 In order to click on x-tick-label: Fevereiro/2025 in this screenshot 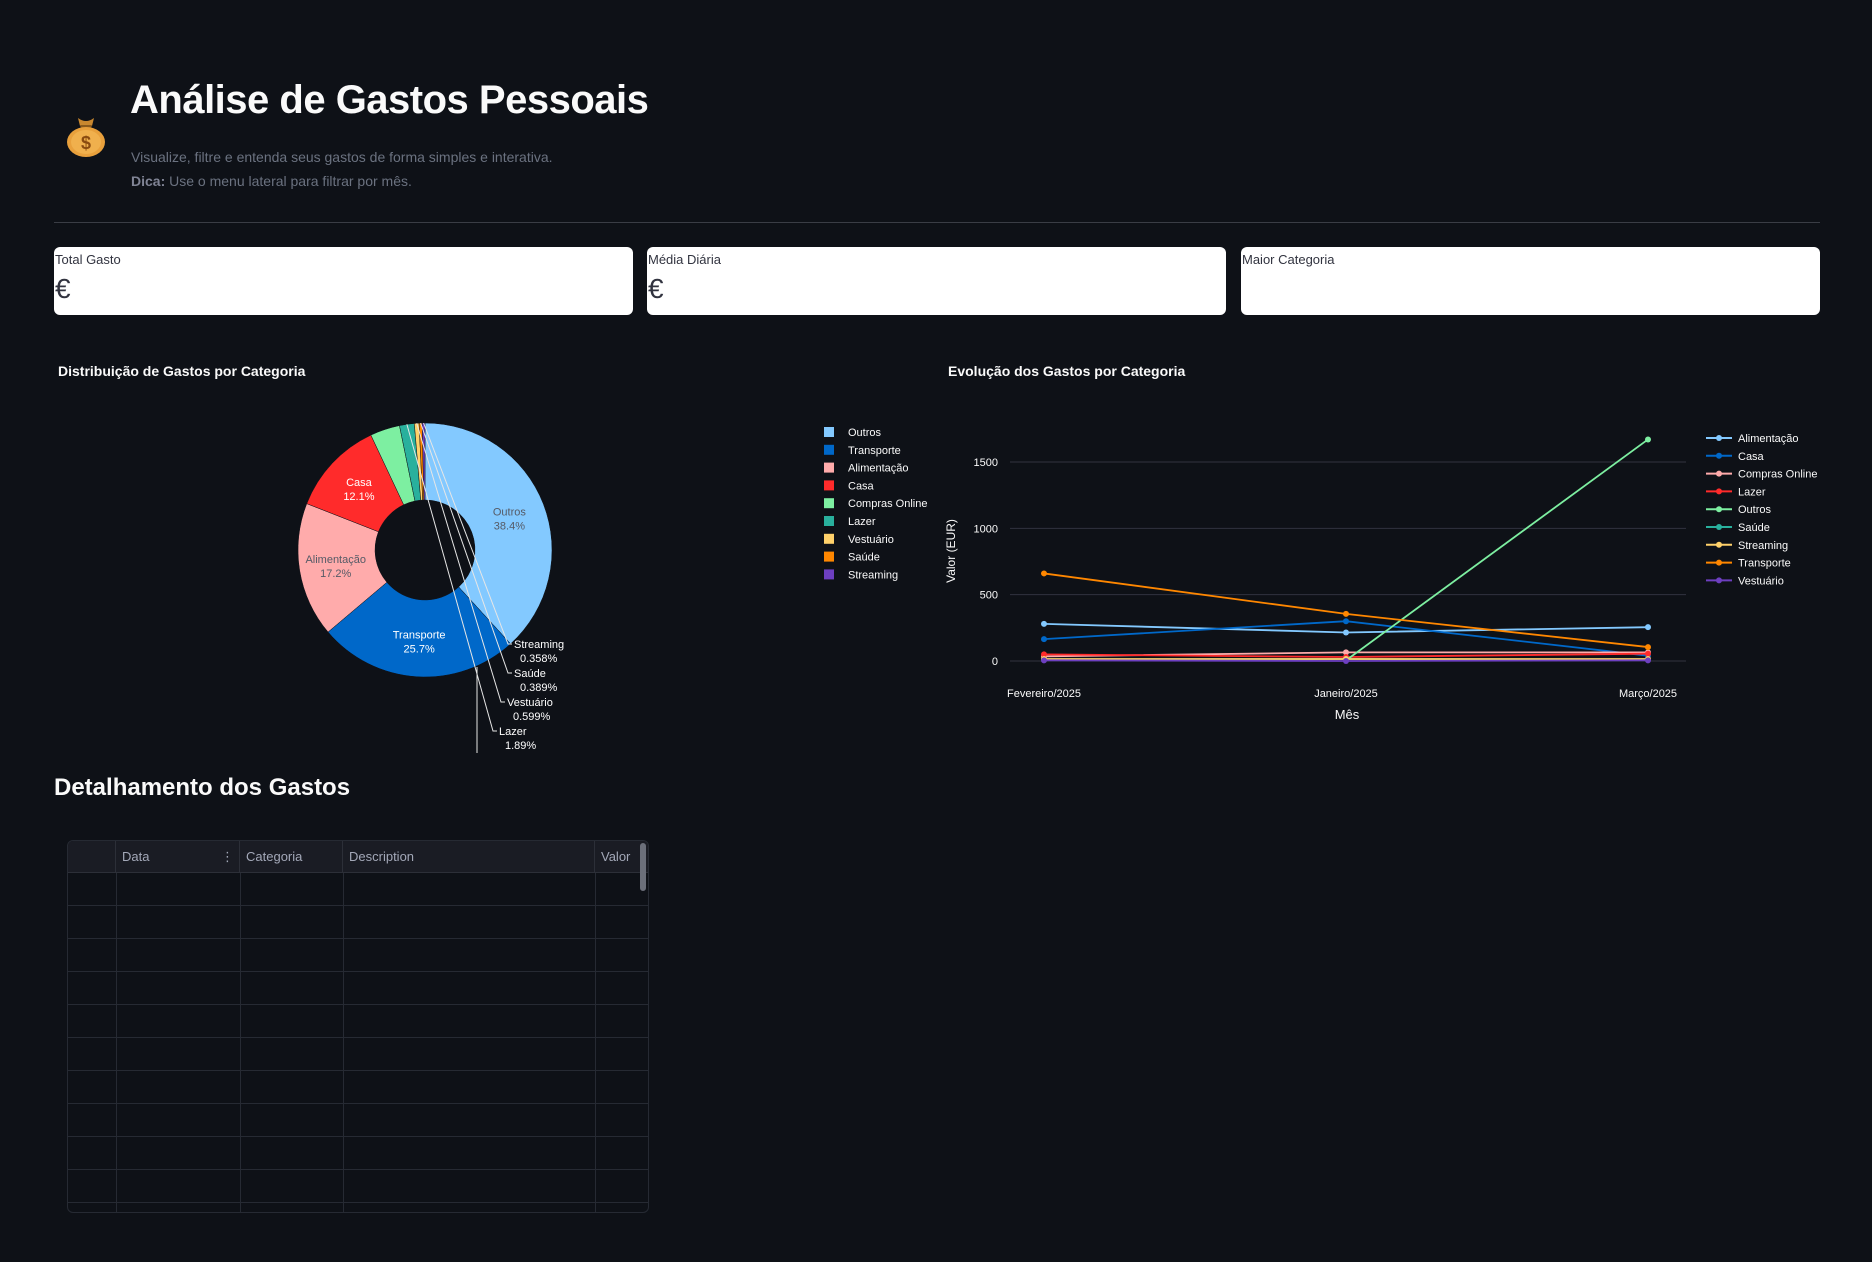, I will do `click(1044, 694)`.